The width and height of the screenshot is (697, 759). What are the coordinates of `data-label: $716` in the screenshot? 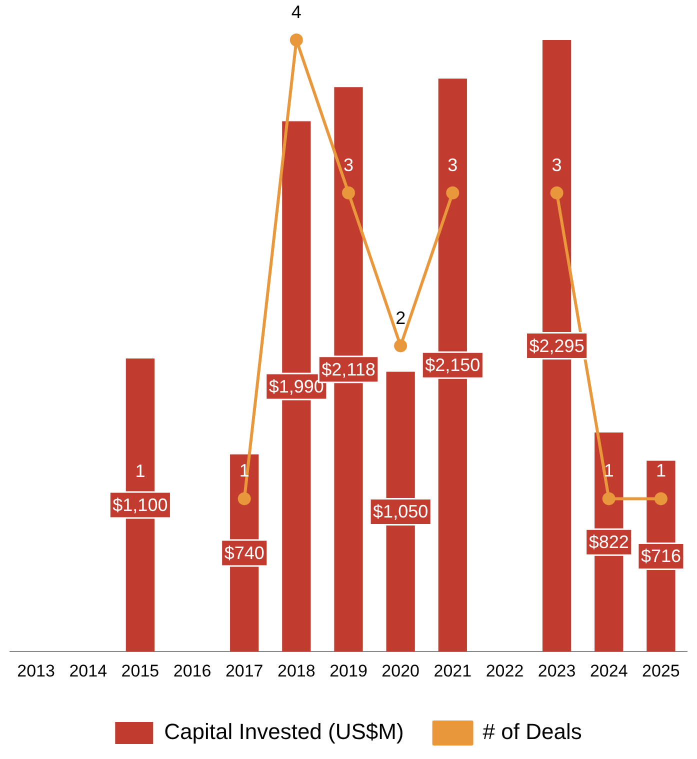 It's located at (660, 556).